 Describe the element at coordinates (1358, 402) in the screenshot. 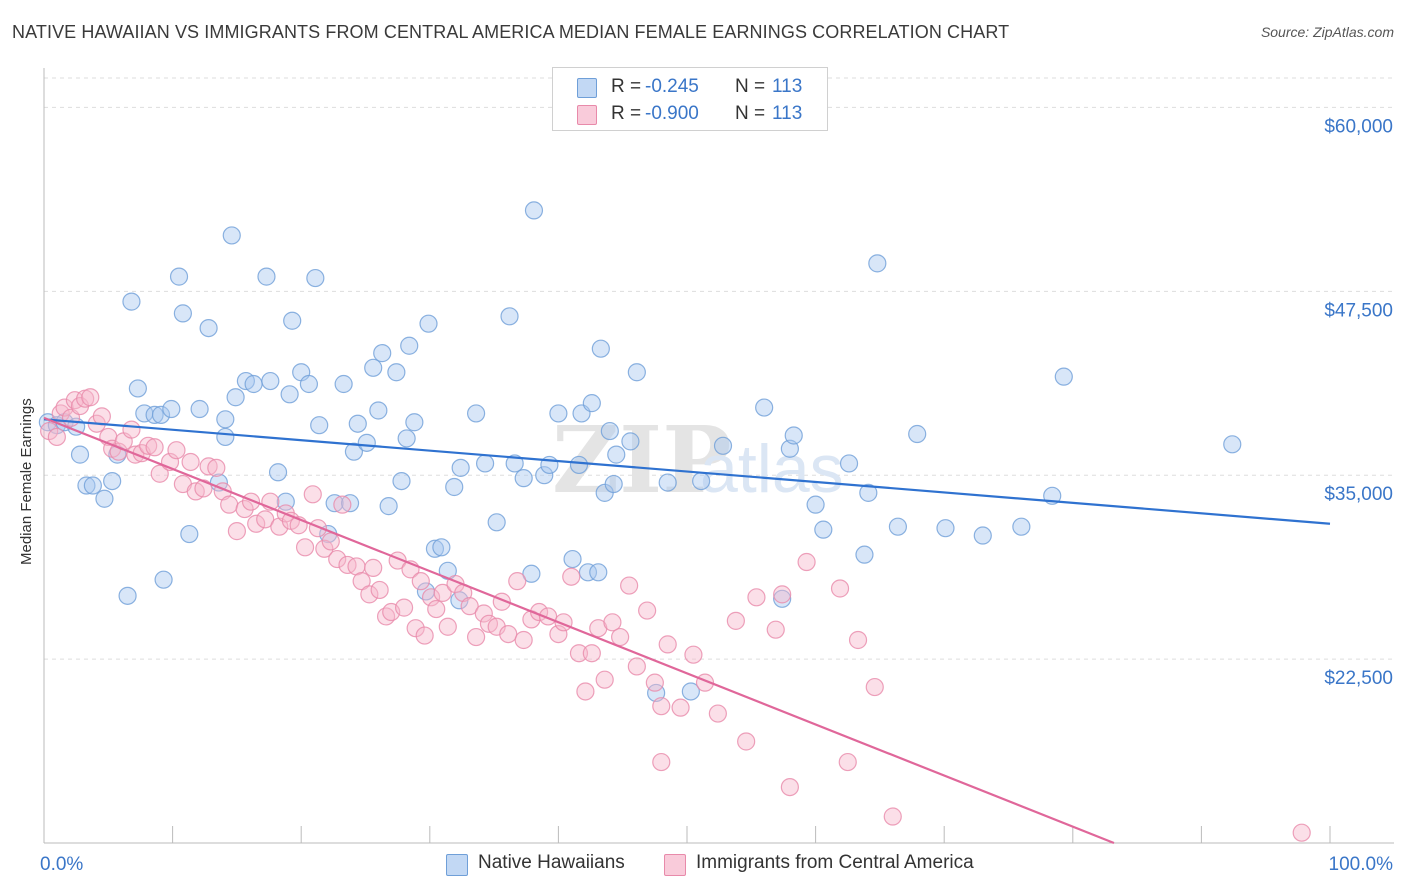

I see `y-tick-labels: $22,500 $35,000 $47,500 $60,000` at that location.